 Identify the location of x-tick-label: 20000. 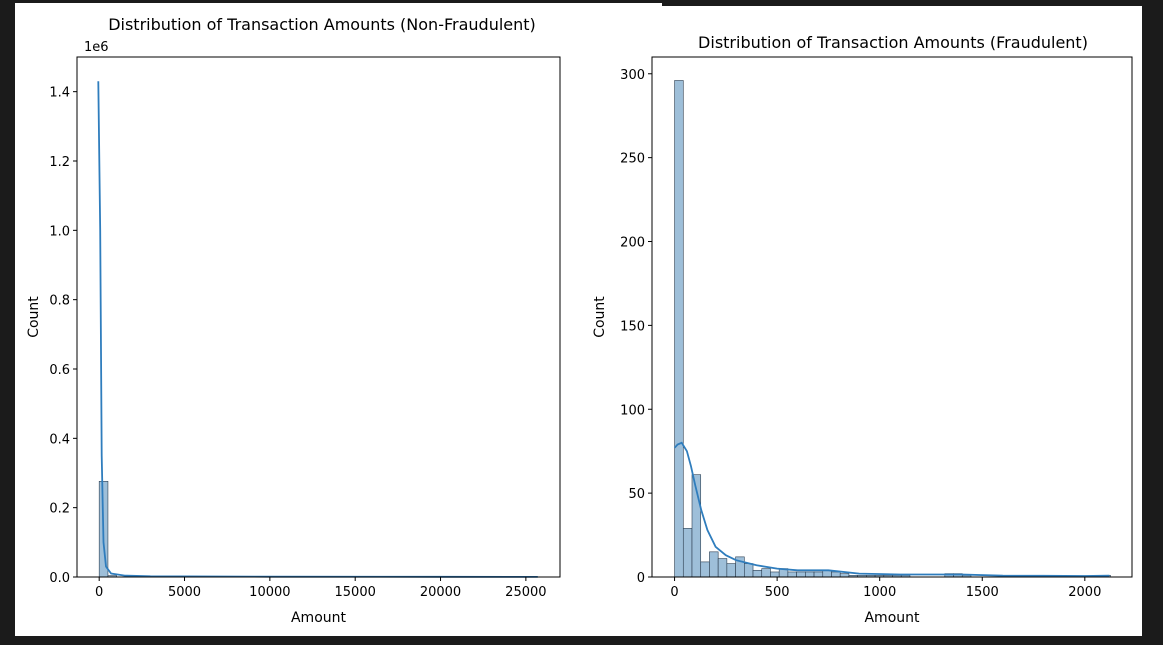
(440, 592).